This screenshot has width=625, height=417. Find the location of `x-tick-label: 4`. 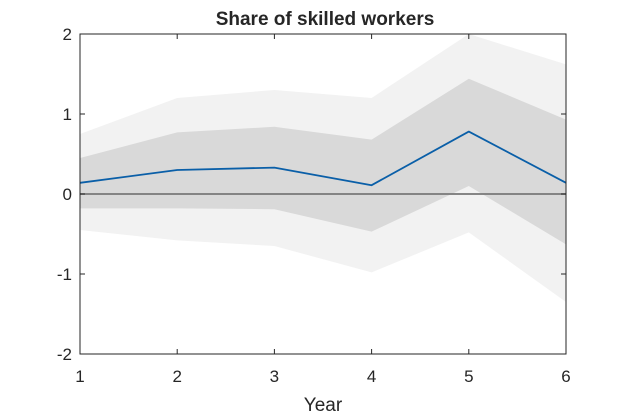

x-tick-label: 4 is located at coordinates (371, 376).